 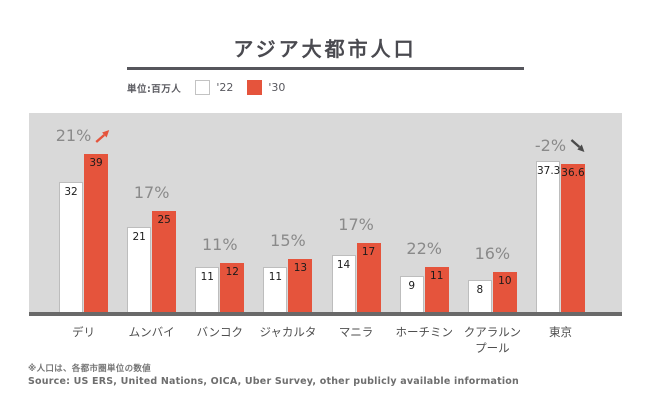 I want to click on legend-label-2030: '30, so click(x=277, y=87).